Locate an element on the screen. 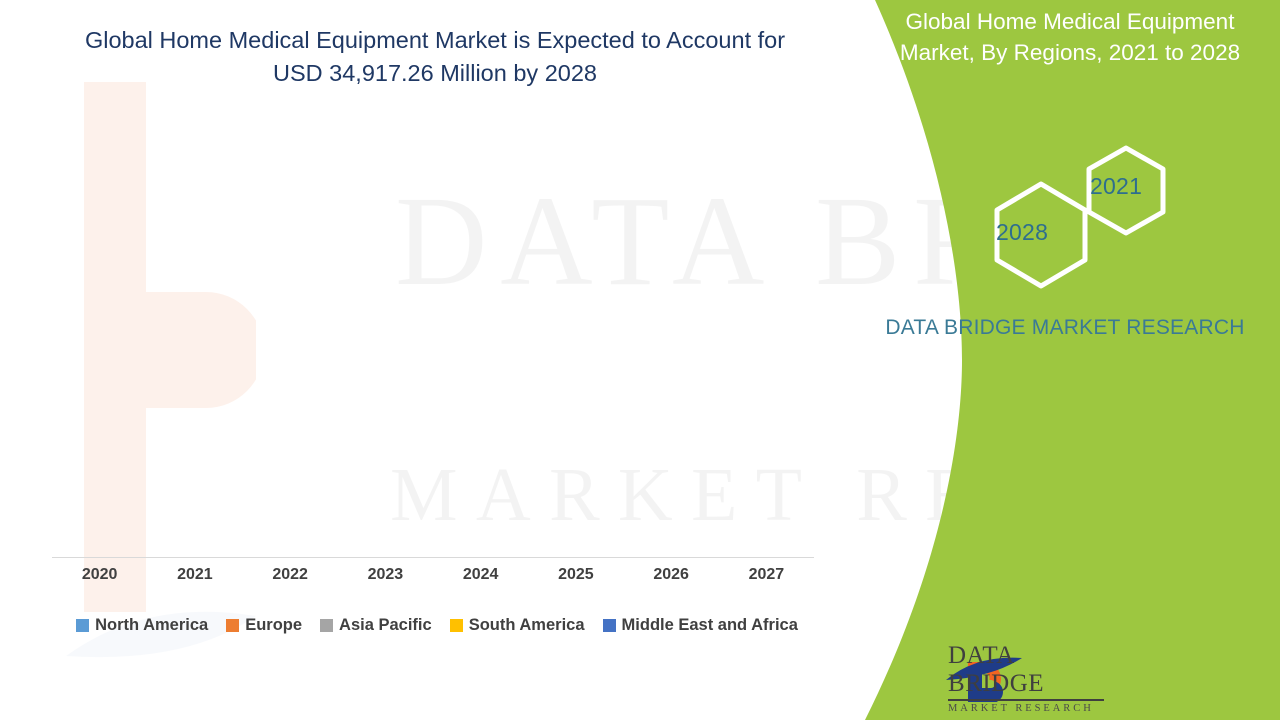  brand-name-text: DATA BRIDGE MARKET RESEARCH is located at coordinates (1065, 327).